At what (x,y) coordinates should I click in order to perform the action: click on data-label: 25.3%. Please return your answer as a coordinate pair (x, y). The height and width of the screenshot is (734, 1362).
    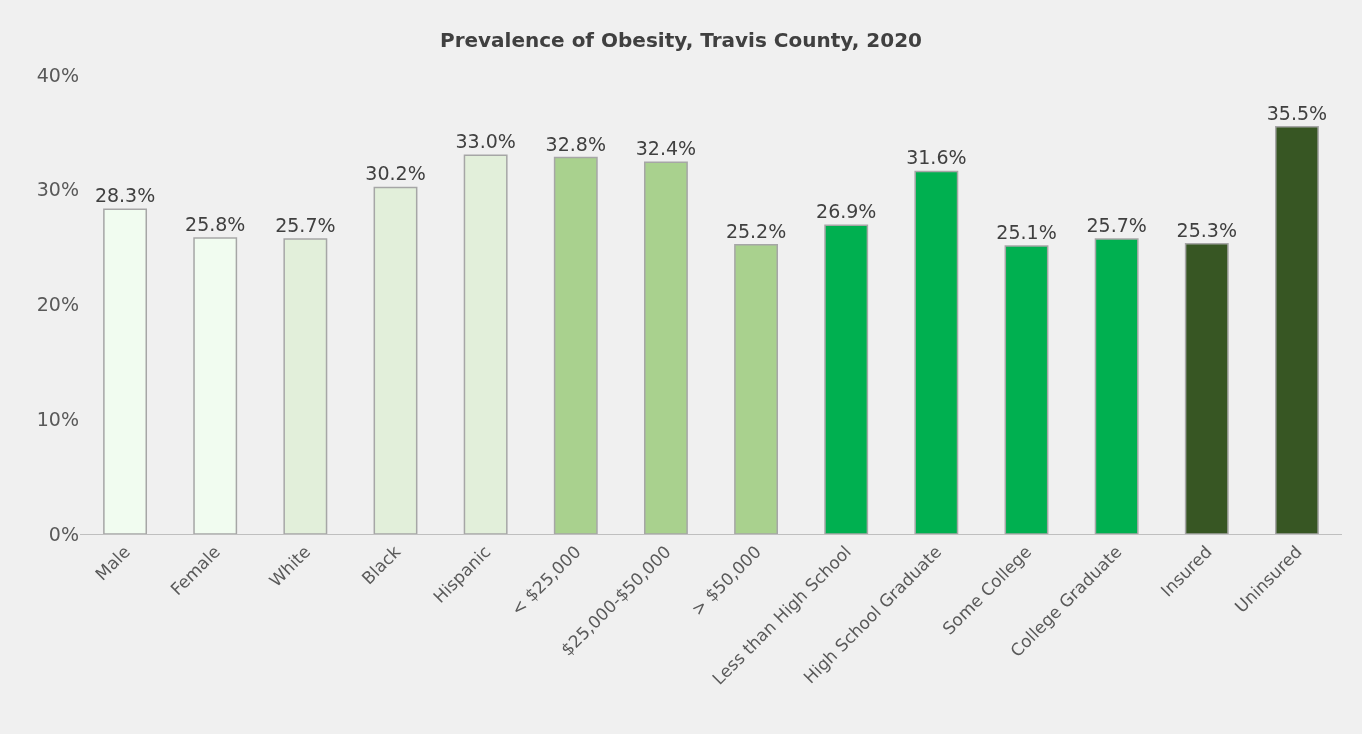
    Looking at the image, I should click on (1206, 229).